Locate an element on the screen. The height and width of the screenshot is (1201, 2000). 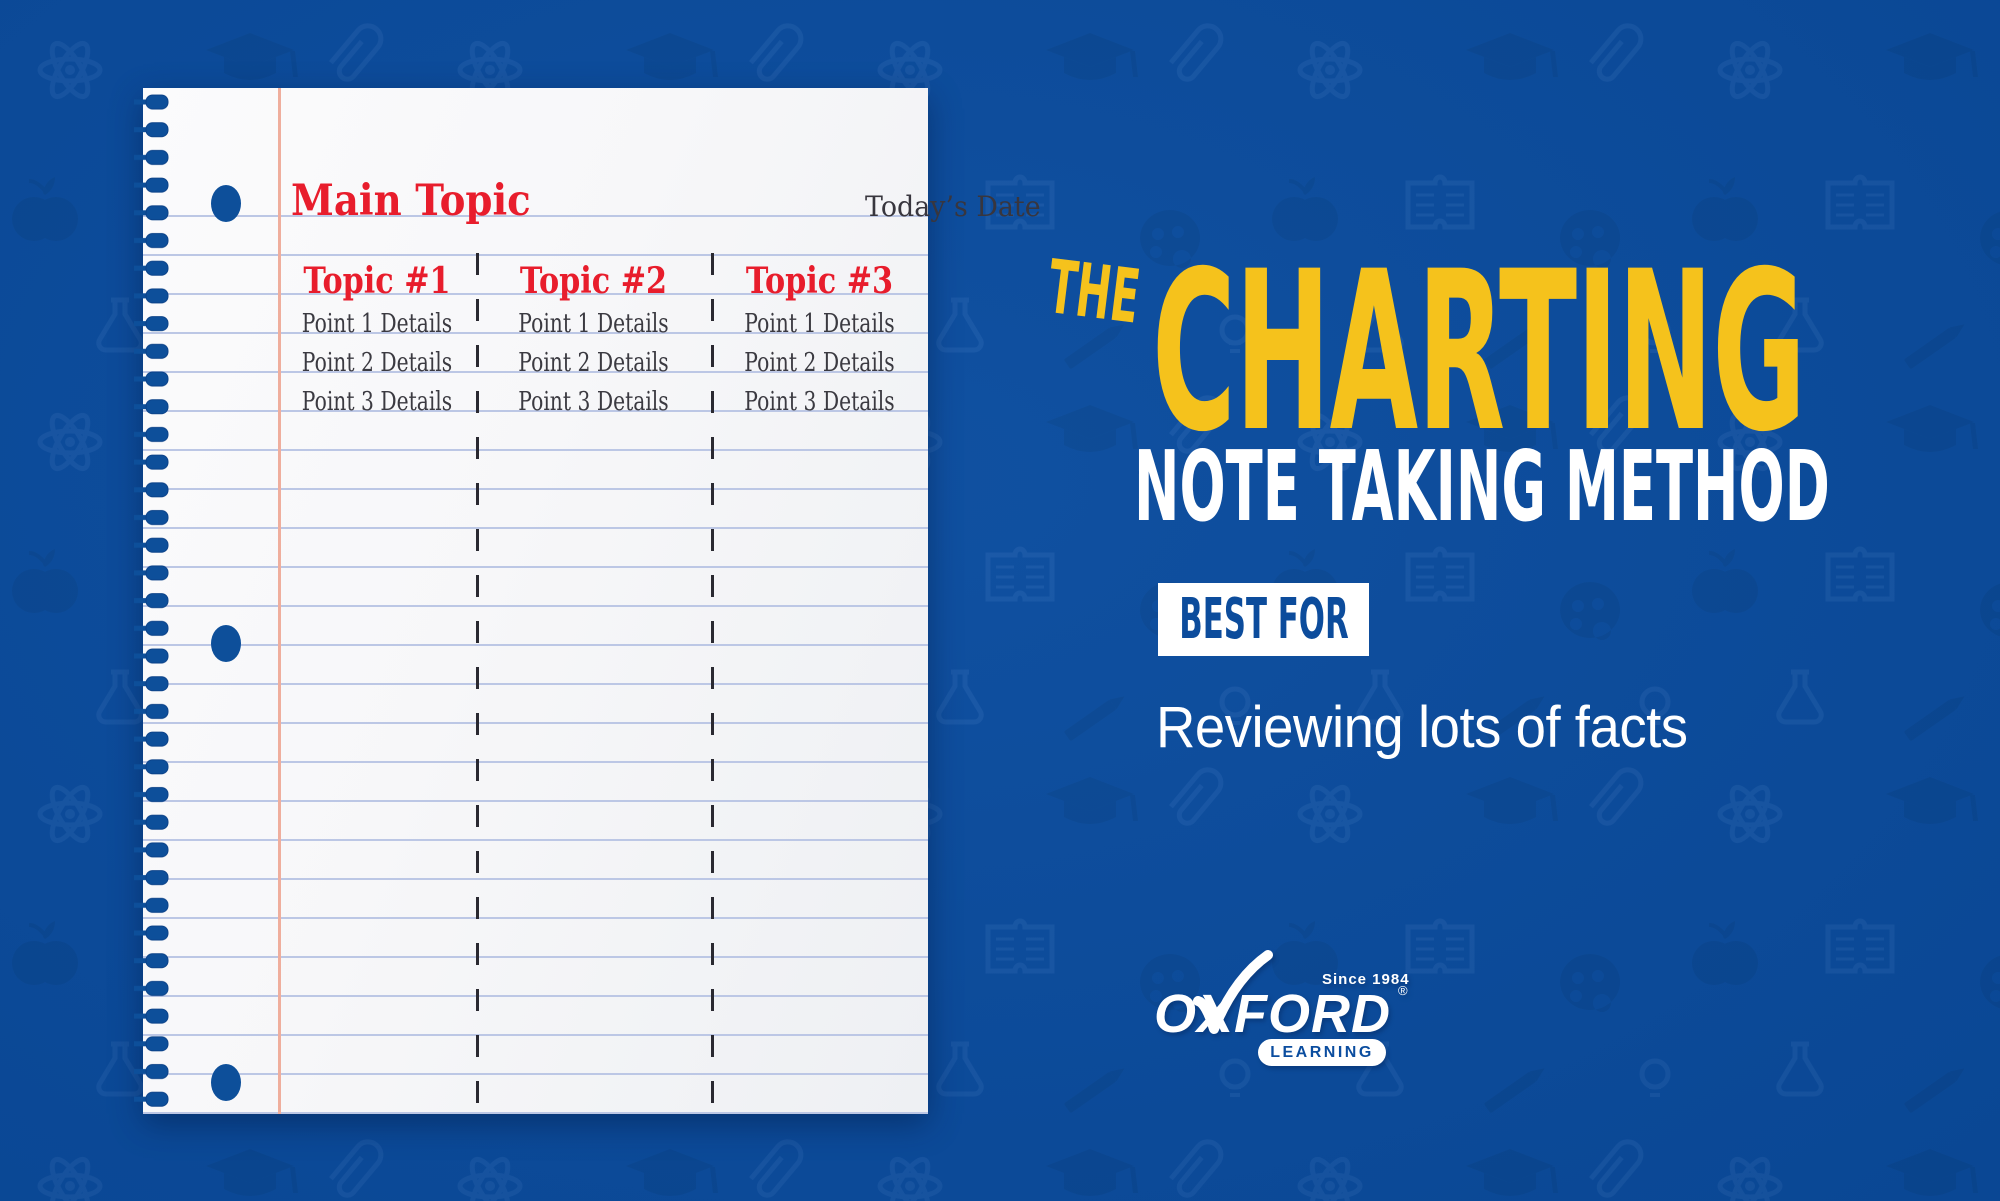
oxford-wordmark: OXFORD is located at coordinates (1273, 1014).